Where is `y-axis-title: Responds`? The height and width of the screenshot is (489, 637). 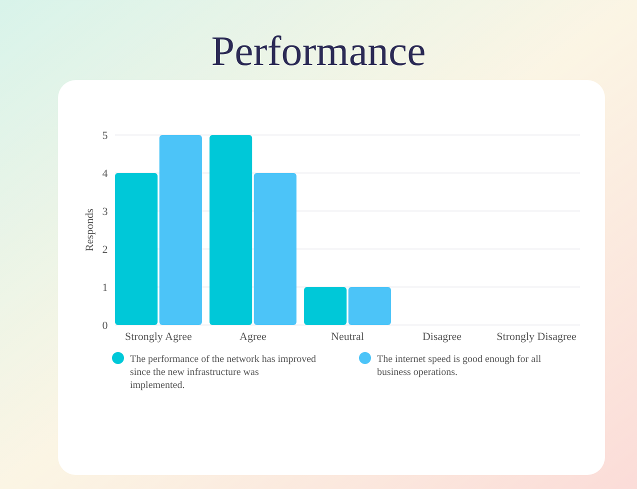
y-axis-title: Responds is located at coordinates (90, 230).